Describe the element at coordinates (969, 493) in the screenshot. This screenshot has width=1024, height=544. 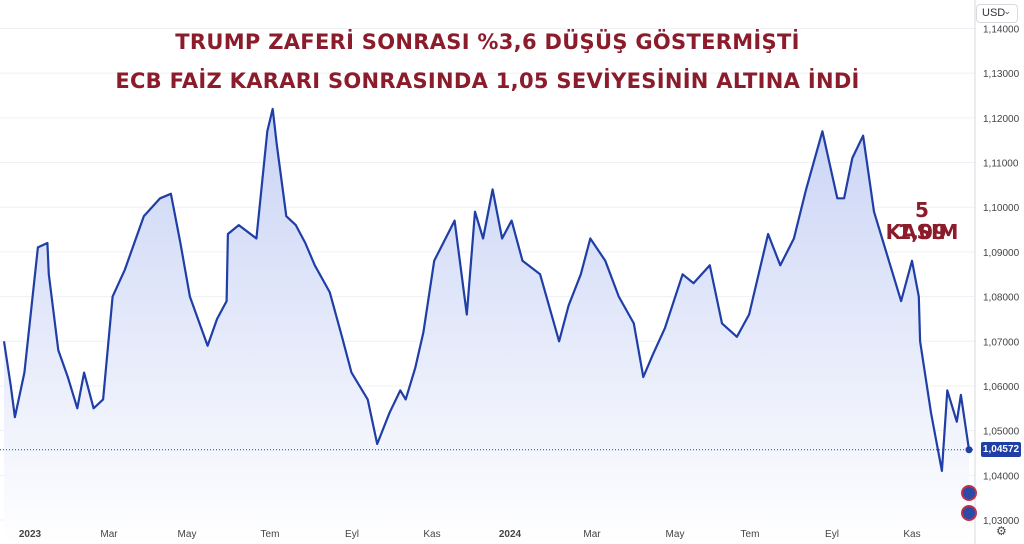
I see `eu-flag-icon` at that location.